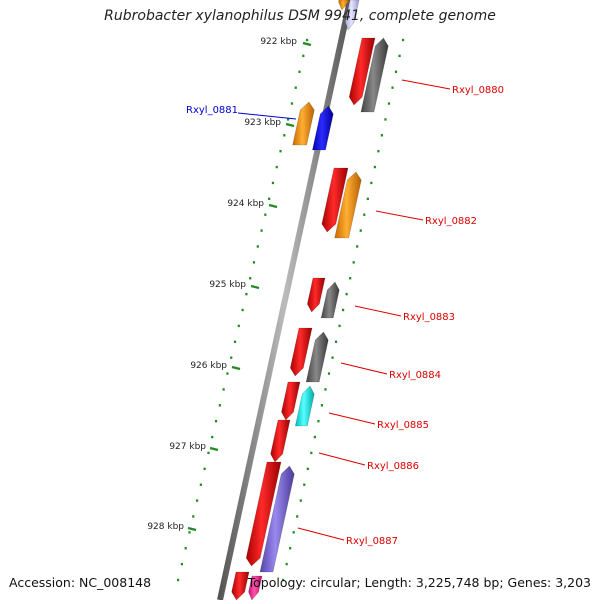 Image resolution: width=600 pixels, height=604 pixels. What do you see at coordinates (429, 317) in the screenshot?
I see `gene-label-rxyl-0883: Rxyl_0883` at bounding box center [429, 317].